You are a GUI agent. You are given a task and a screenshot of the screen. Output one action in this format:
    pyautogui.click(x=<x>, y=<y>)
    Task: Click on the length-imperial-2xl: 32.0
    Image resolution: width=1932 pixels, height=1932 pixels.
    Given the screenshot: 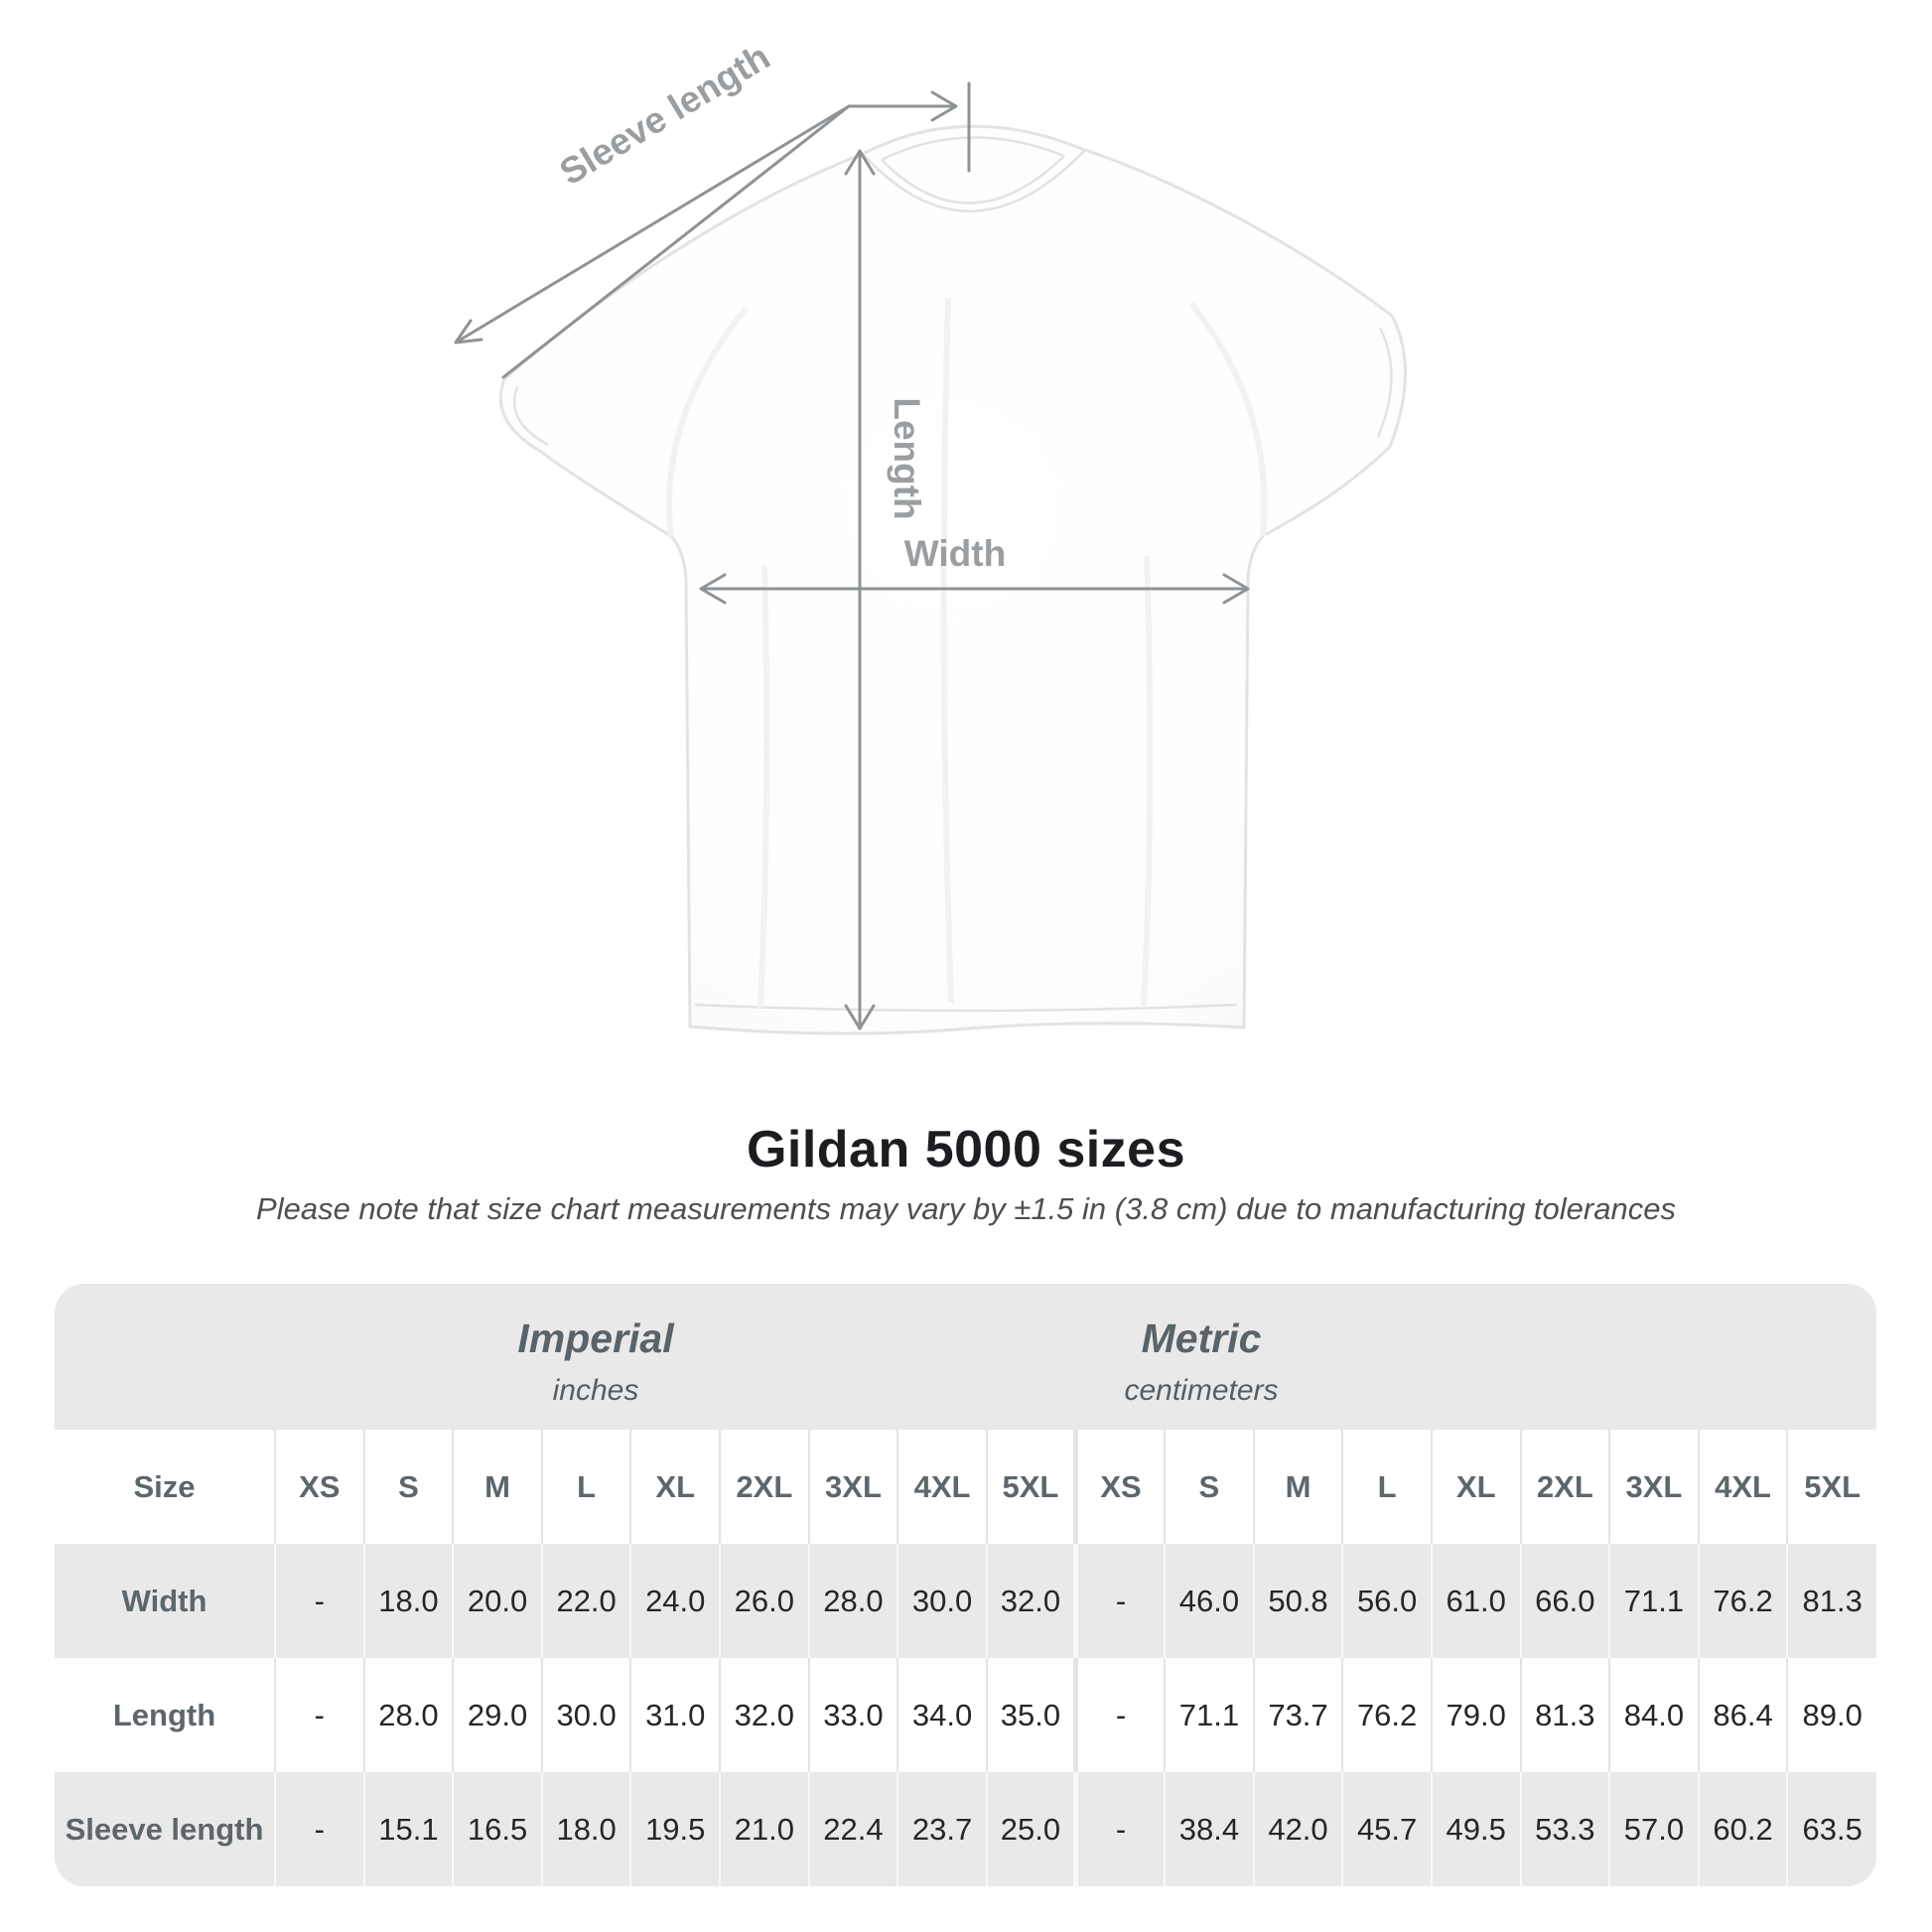 What is the action you would take?
    pyautogui.click(x=764, y=1715)
    